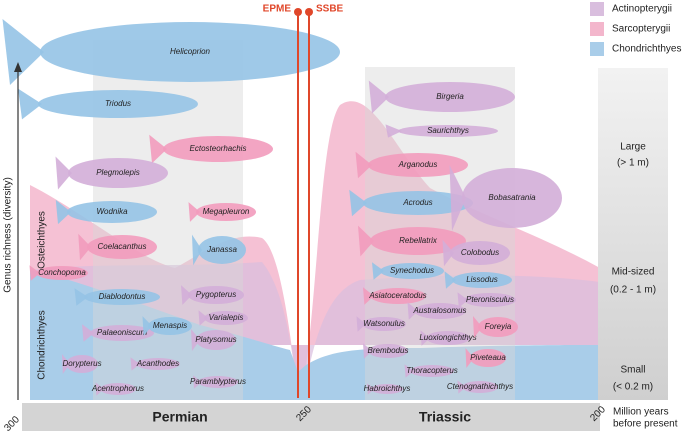 The height and width of the screenshot is (439, 685). I want to click on taxon-label: Piveteaua, so click(488, 357).